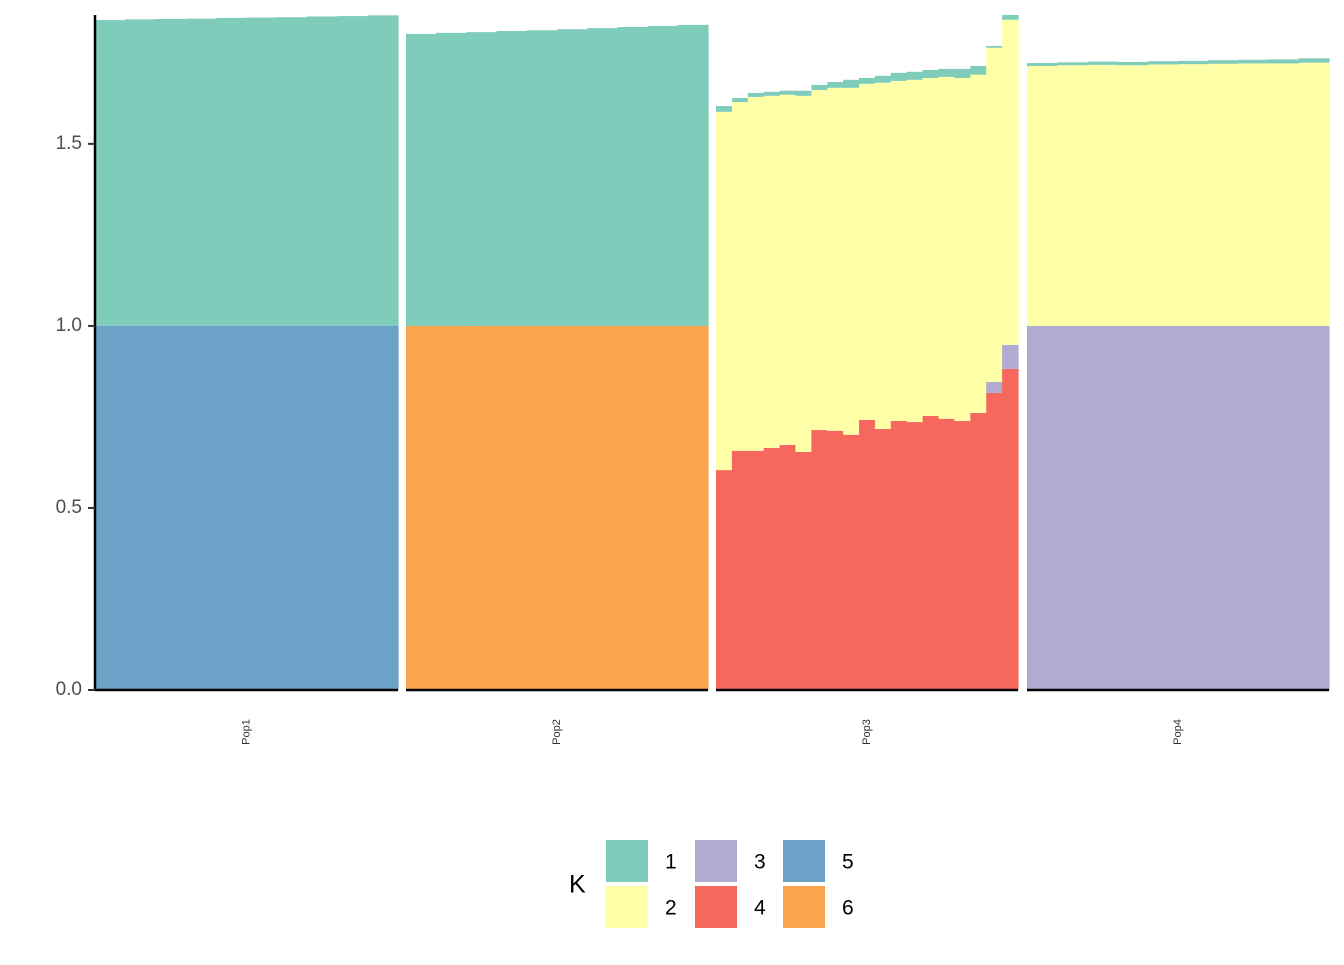 Image resolution: width=1344 pixels, height=965 pixels. I want to click on y-tick-label: 1.0, so click(69, 325).